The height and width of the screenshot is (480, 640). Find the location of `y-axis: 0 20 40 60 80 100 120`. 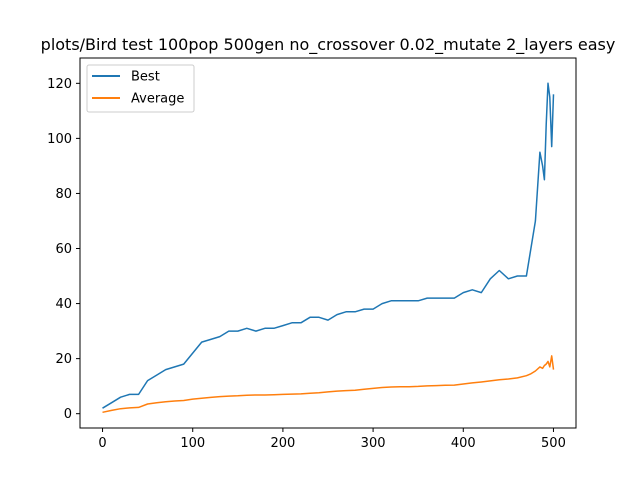

y-axis: 0 20 40 60 80 100 120 is located at coordinates (63, 249).